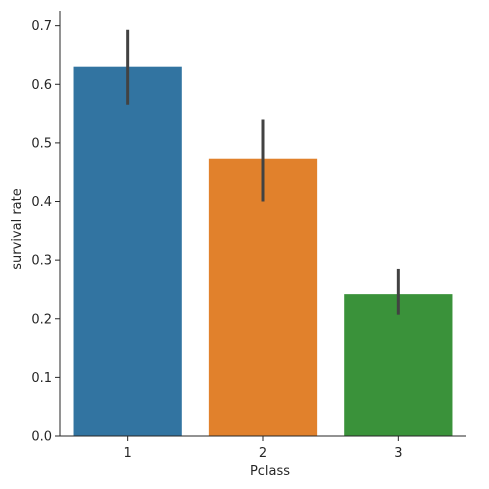  Describe the element at coordinates (263, 453) in the screenshot. I see `x-tick-label: 2` at that location.